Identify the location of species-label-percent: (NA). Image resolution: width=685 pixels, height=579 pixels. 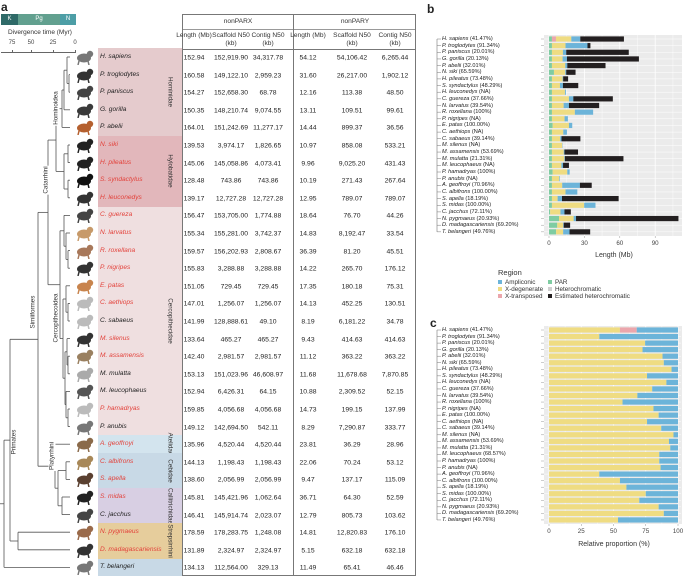
(474, 145).